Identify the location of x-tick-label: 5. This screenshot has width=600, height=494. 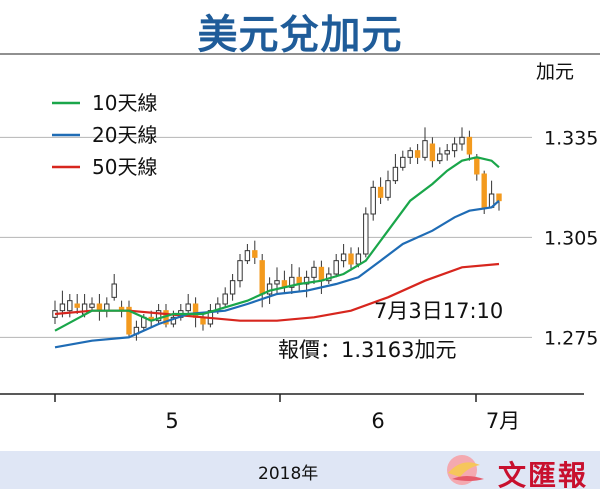
(171, 421).